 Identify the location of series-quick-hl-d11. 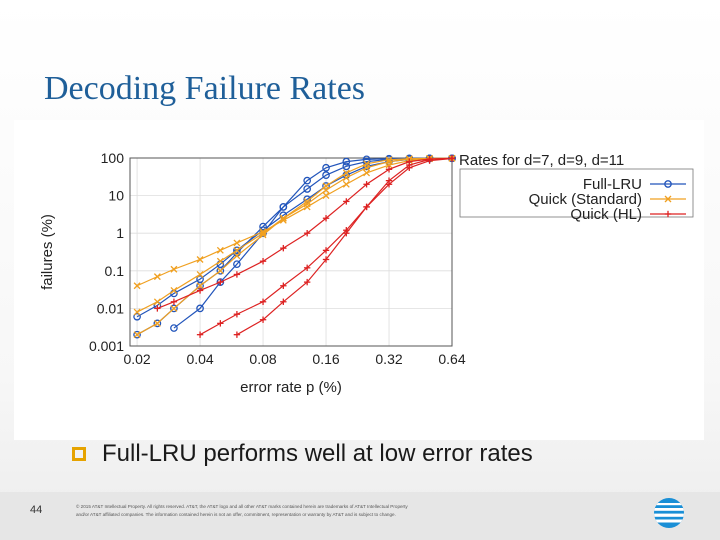
(344, 246).